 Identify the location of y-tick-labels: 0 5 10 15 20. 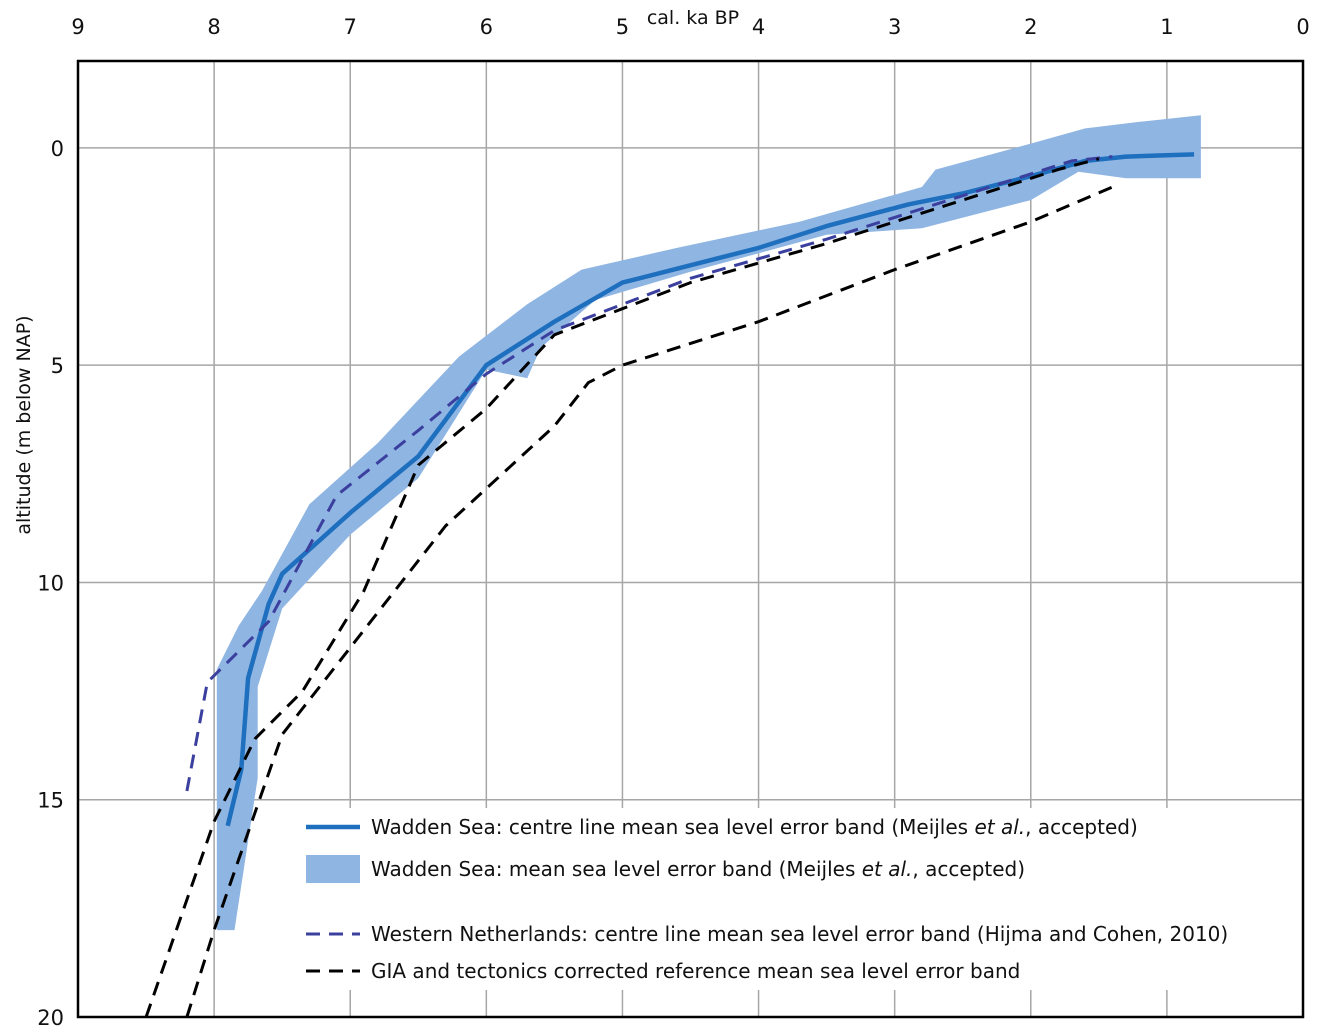
(50, 582).